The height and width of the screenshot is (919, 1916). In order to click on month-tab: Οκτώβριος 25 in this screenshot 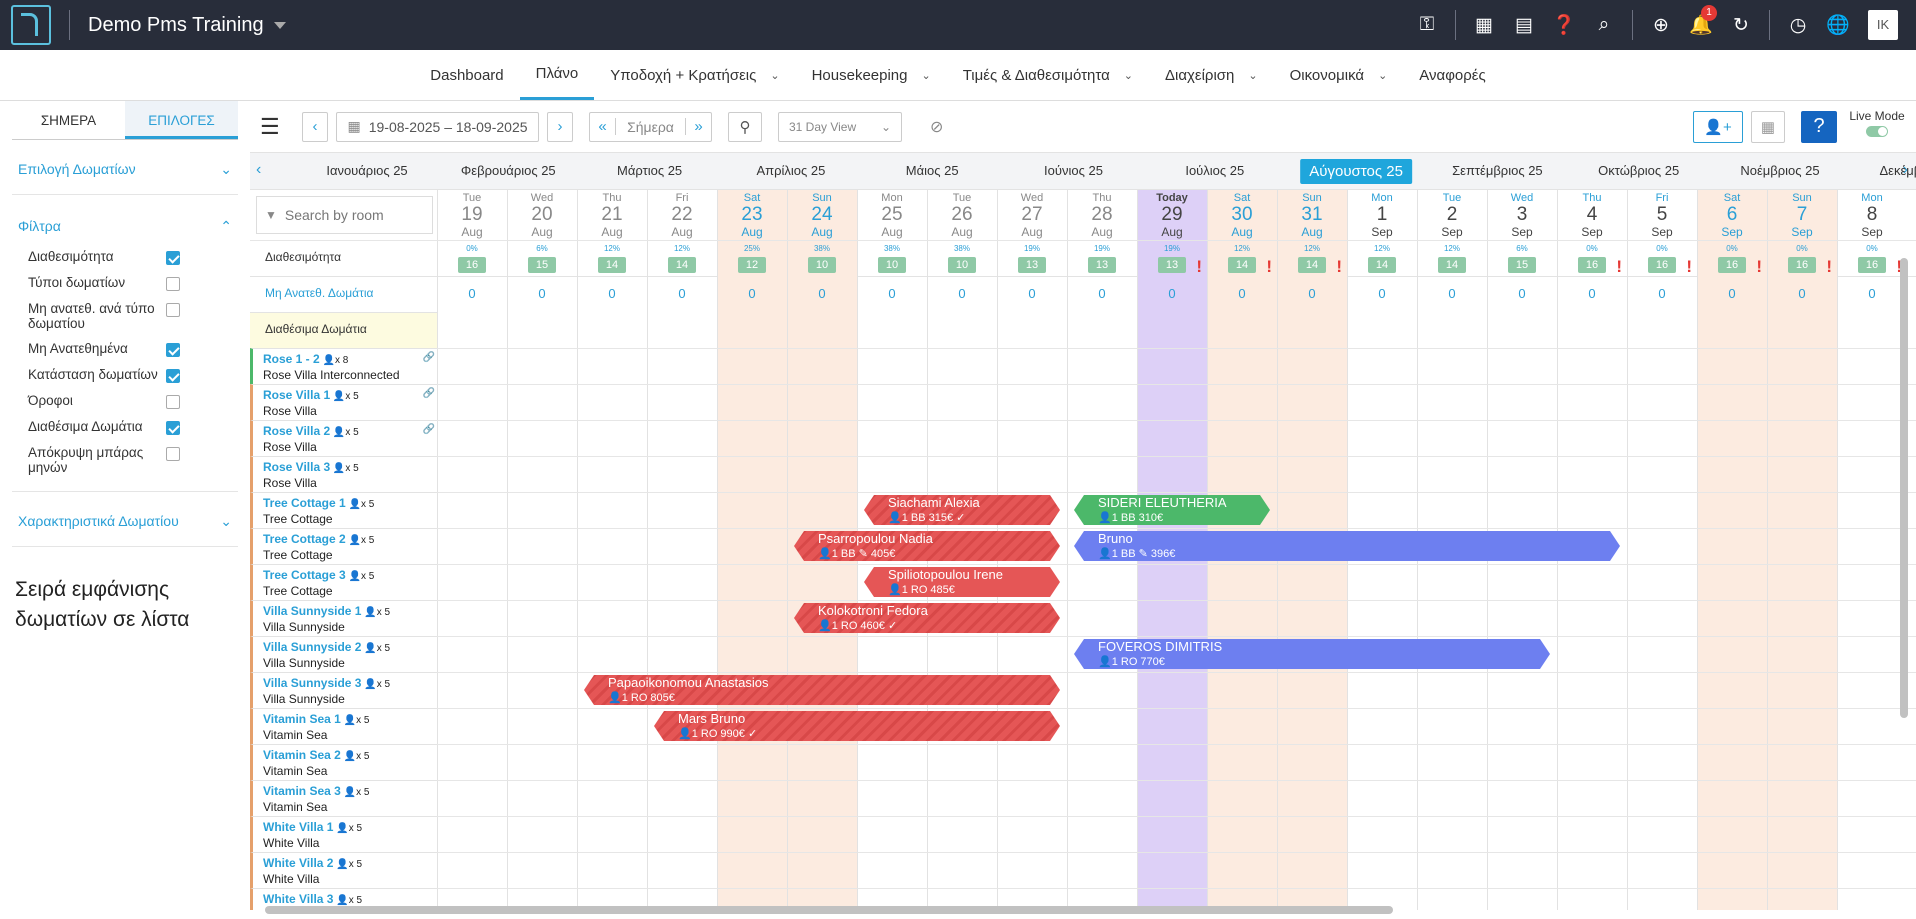, I will do `click(1639, 170)`.